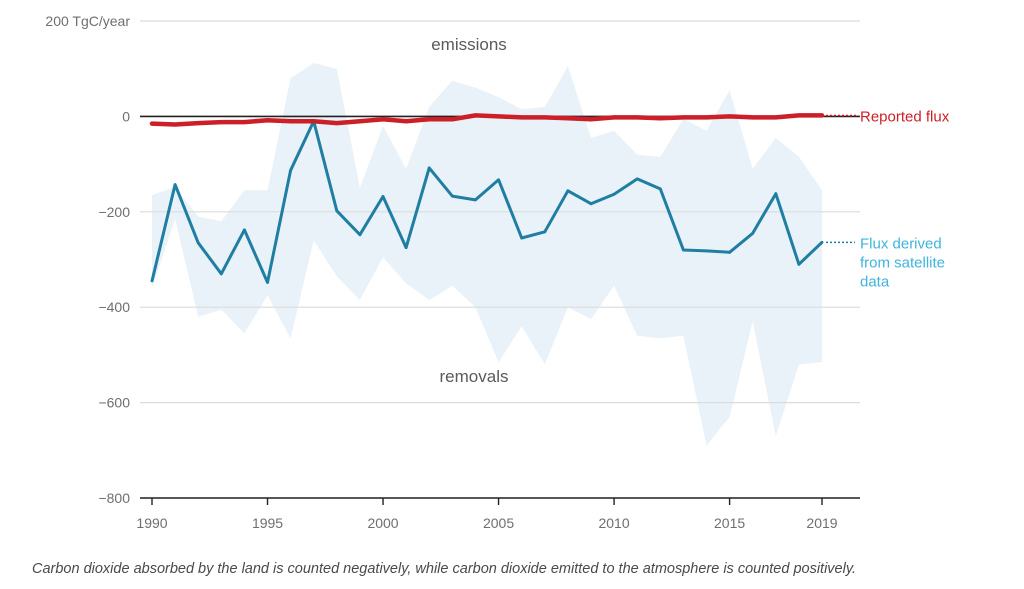 Image resolution: width=1024 pixels, height=589 pixels. What do you see at coordinates (114, 498) in the screenshot?
I see `y-tick-label: −800` at bounding box center [114, 498].